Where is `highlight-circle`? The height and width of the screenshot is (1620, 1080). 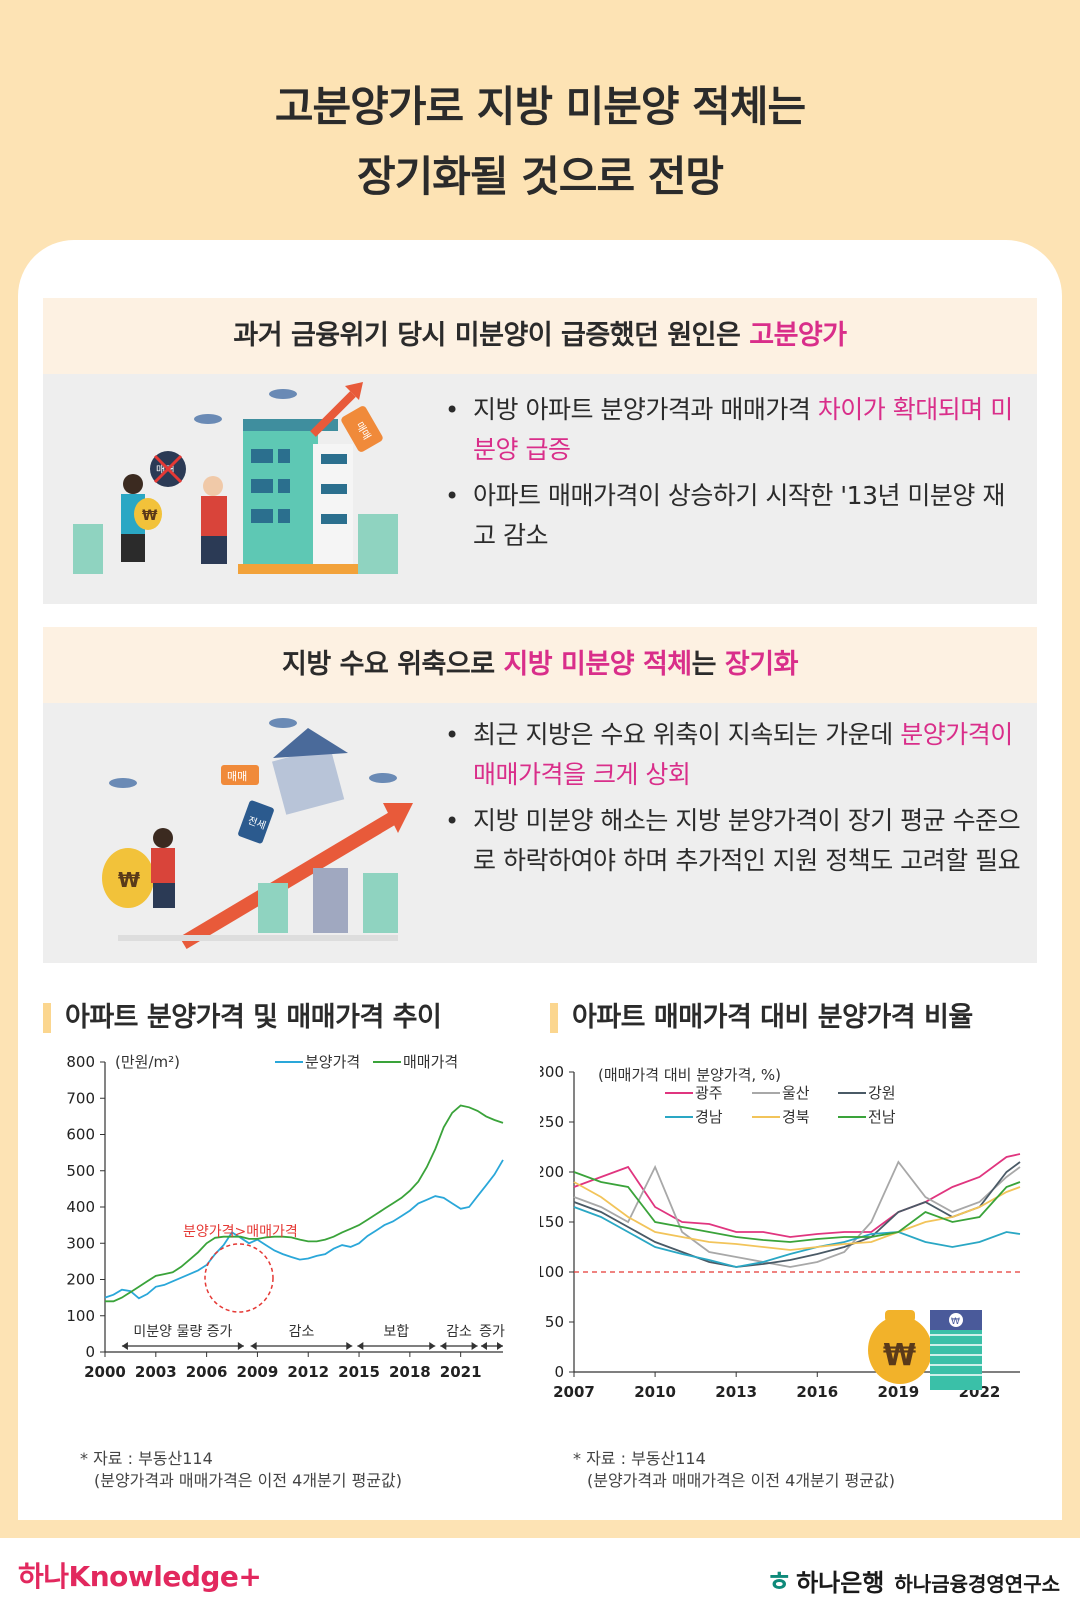 highlight-circle is located at coordinates (239, 1278).